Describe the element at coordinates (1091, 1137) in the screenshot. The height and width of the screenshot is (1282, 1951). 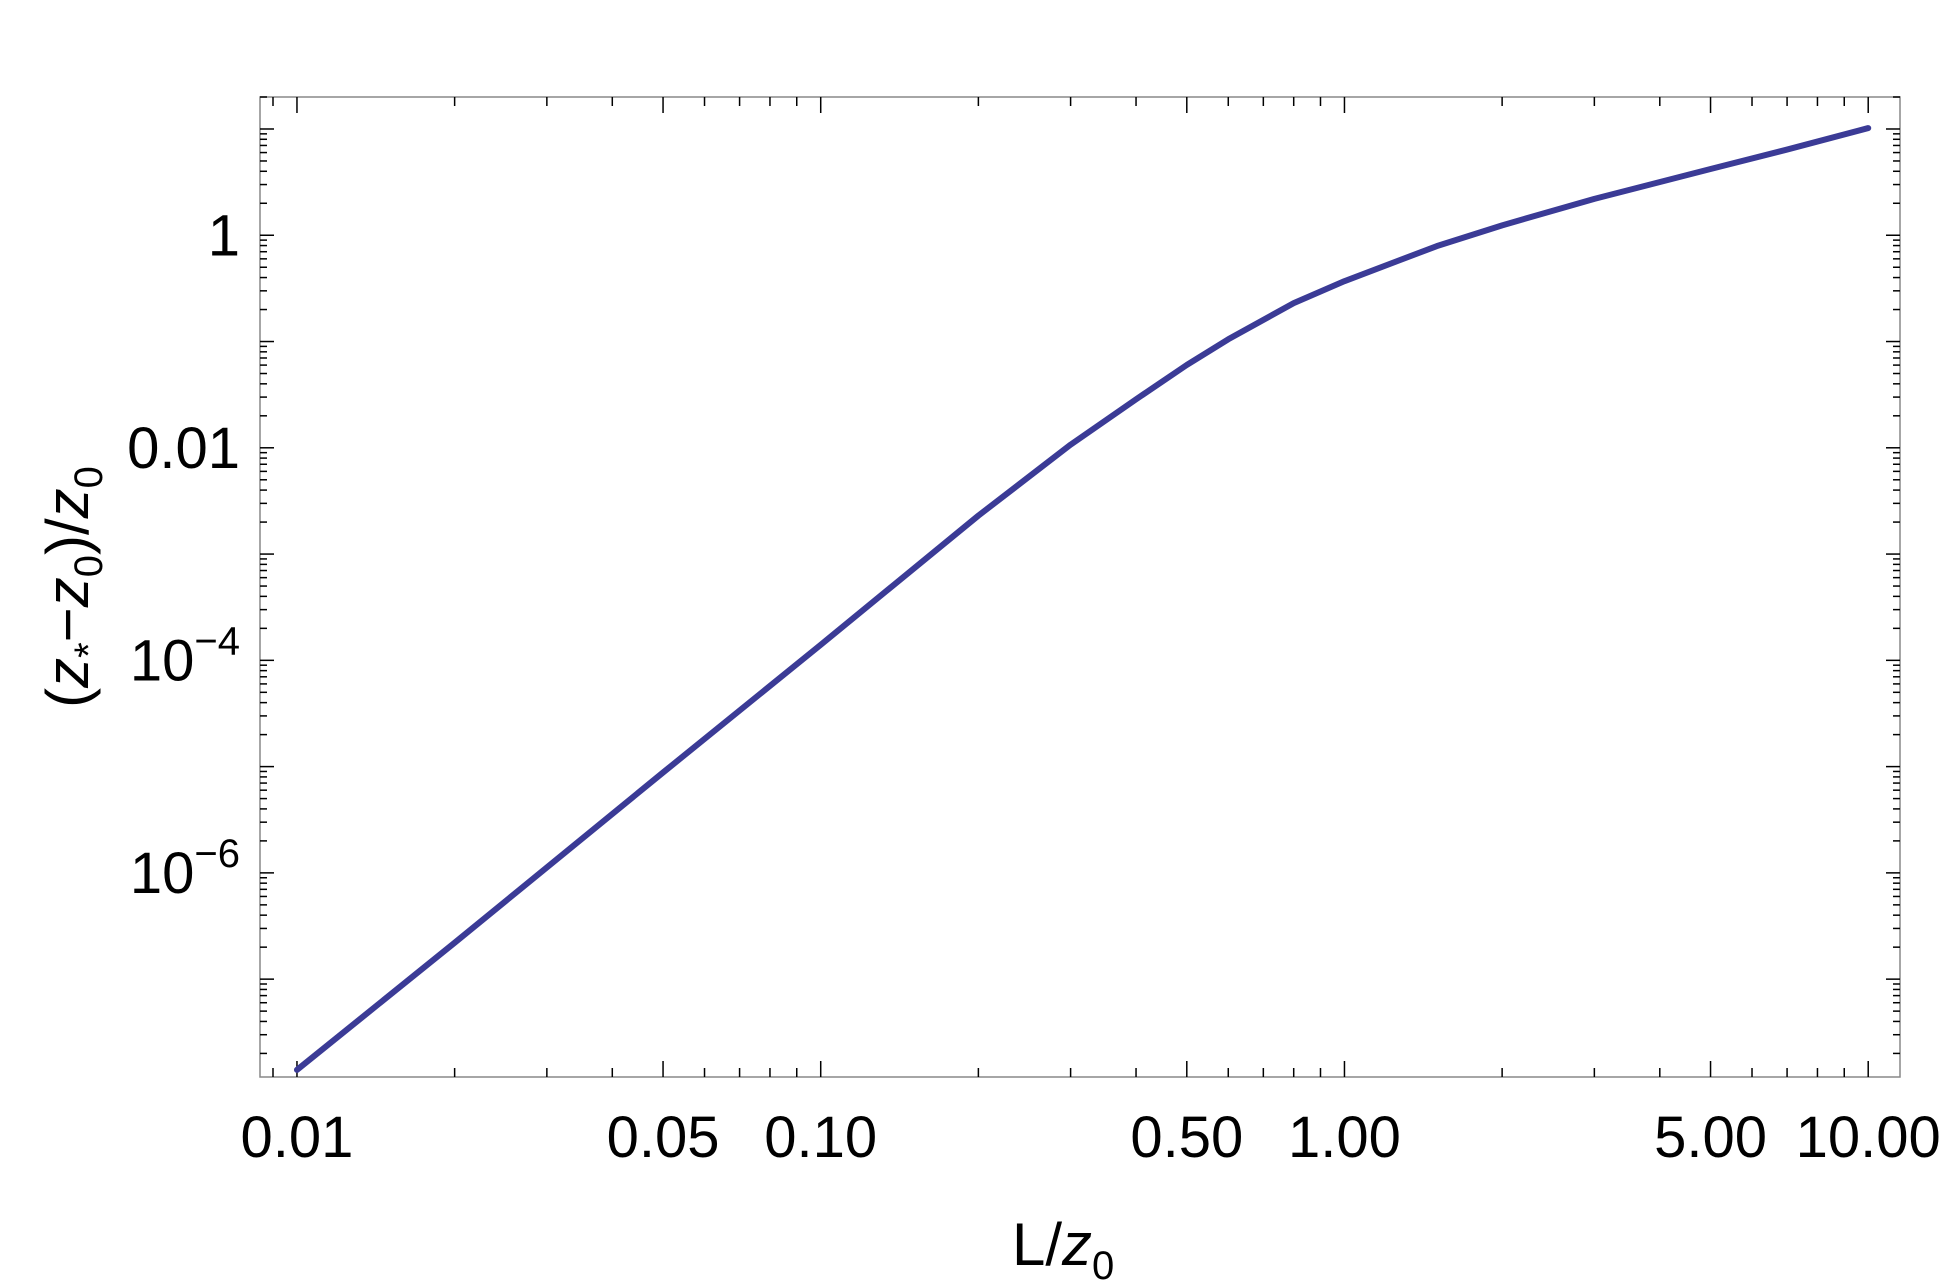
I see `x-axis-tick-labels: 0.01 0.05 0.10 0.50 1.00 5.00 10.00` at that location.